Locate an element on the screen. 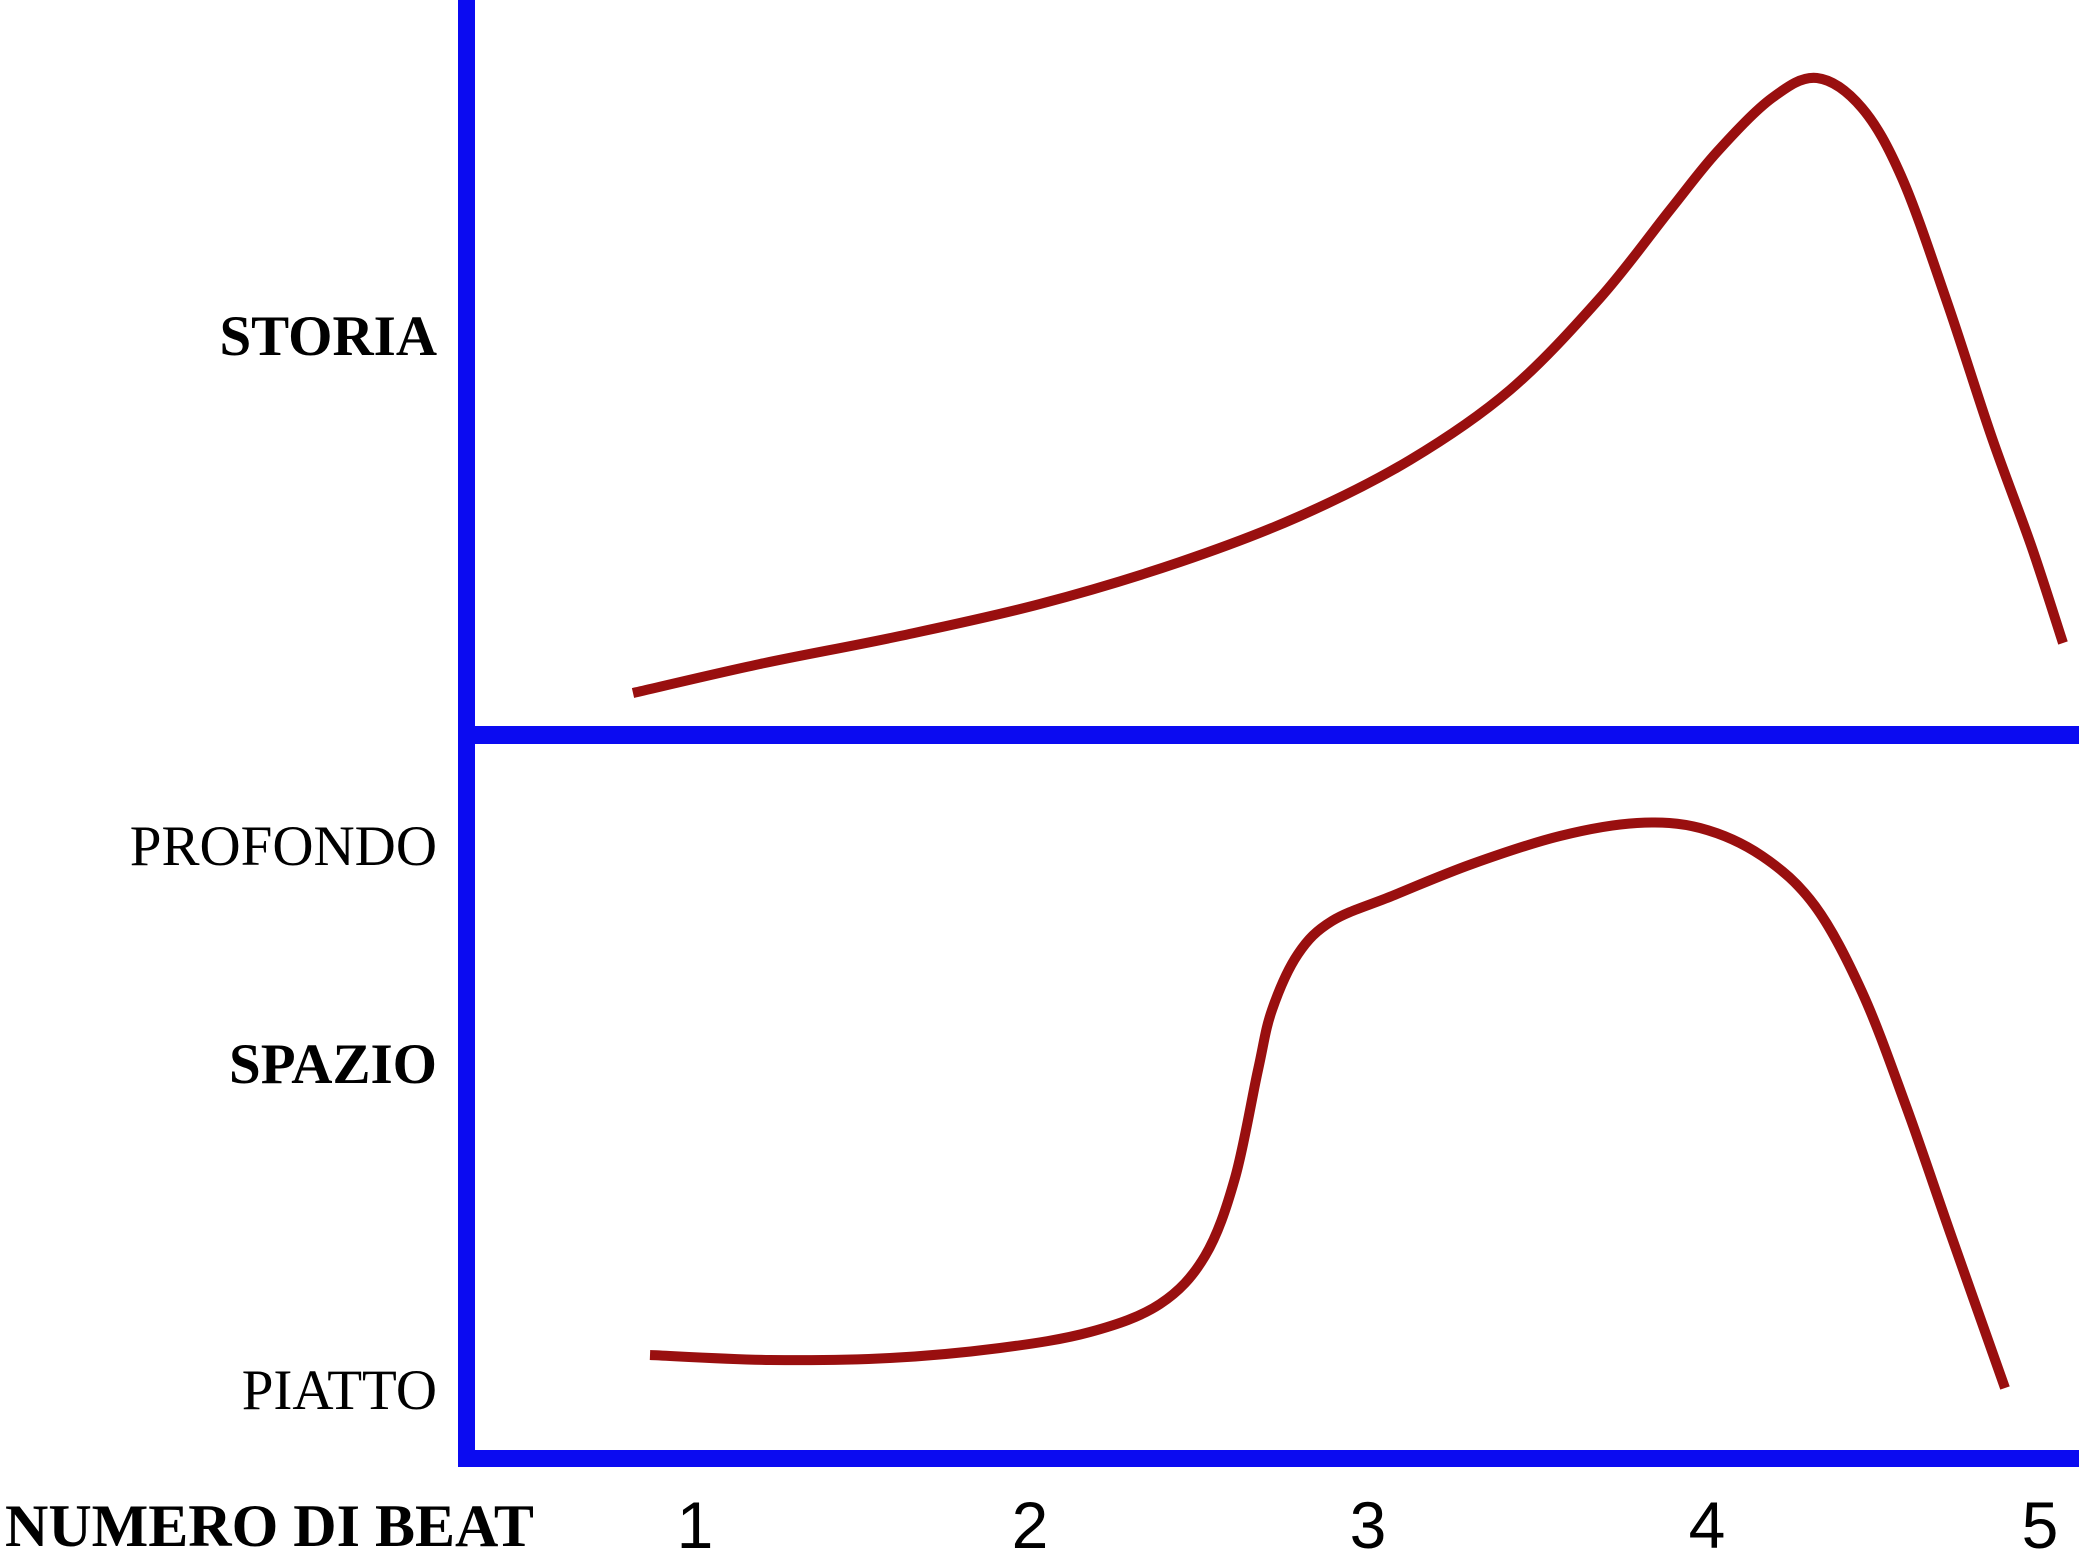 Image resolution: width=2079 pixels, height=1553 pixels. panel-divider-line is located at coordinates (1268, 735).